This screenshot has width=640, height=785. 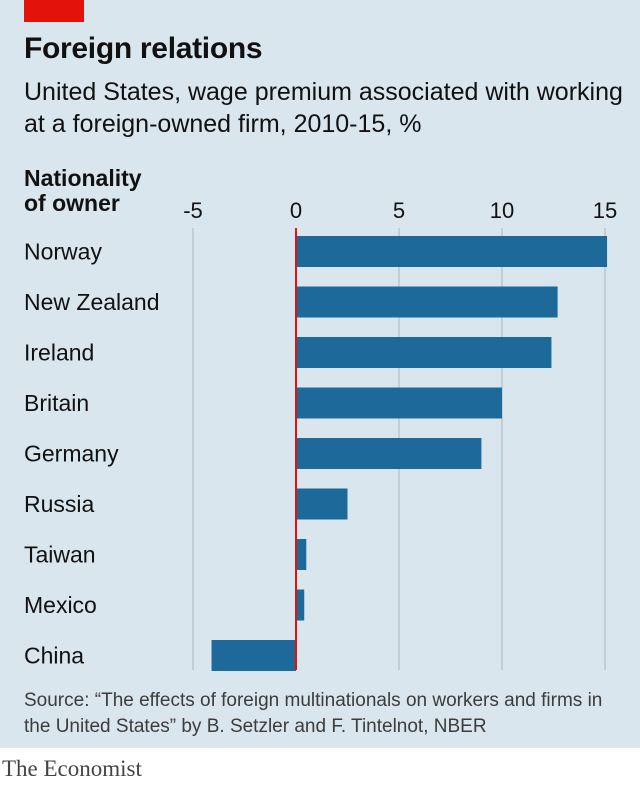 What do you see at coordinates (301, 554) in the screenshot?
I see `bar-taiwan` at bounding box center [301, 554].